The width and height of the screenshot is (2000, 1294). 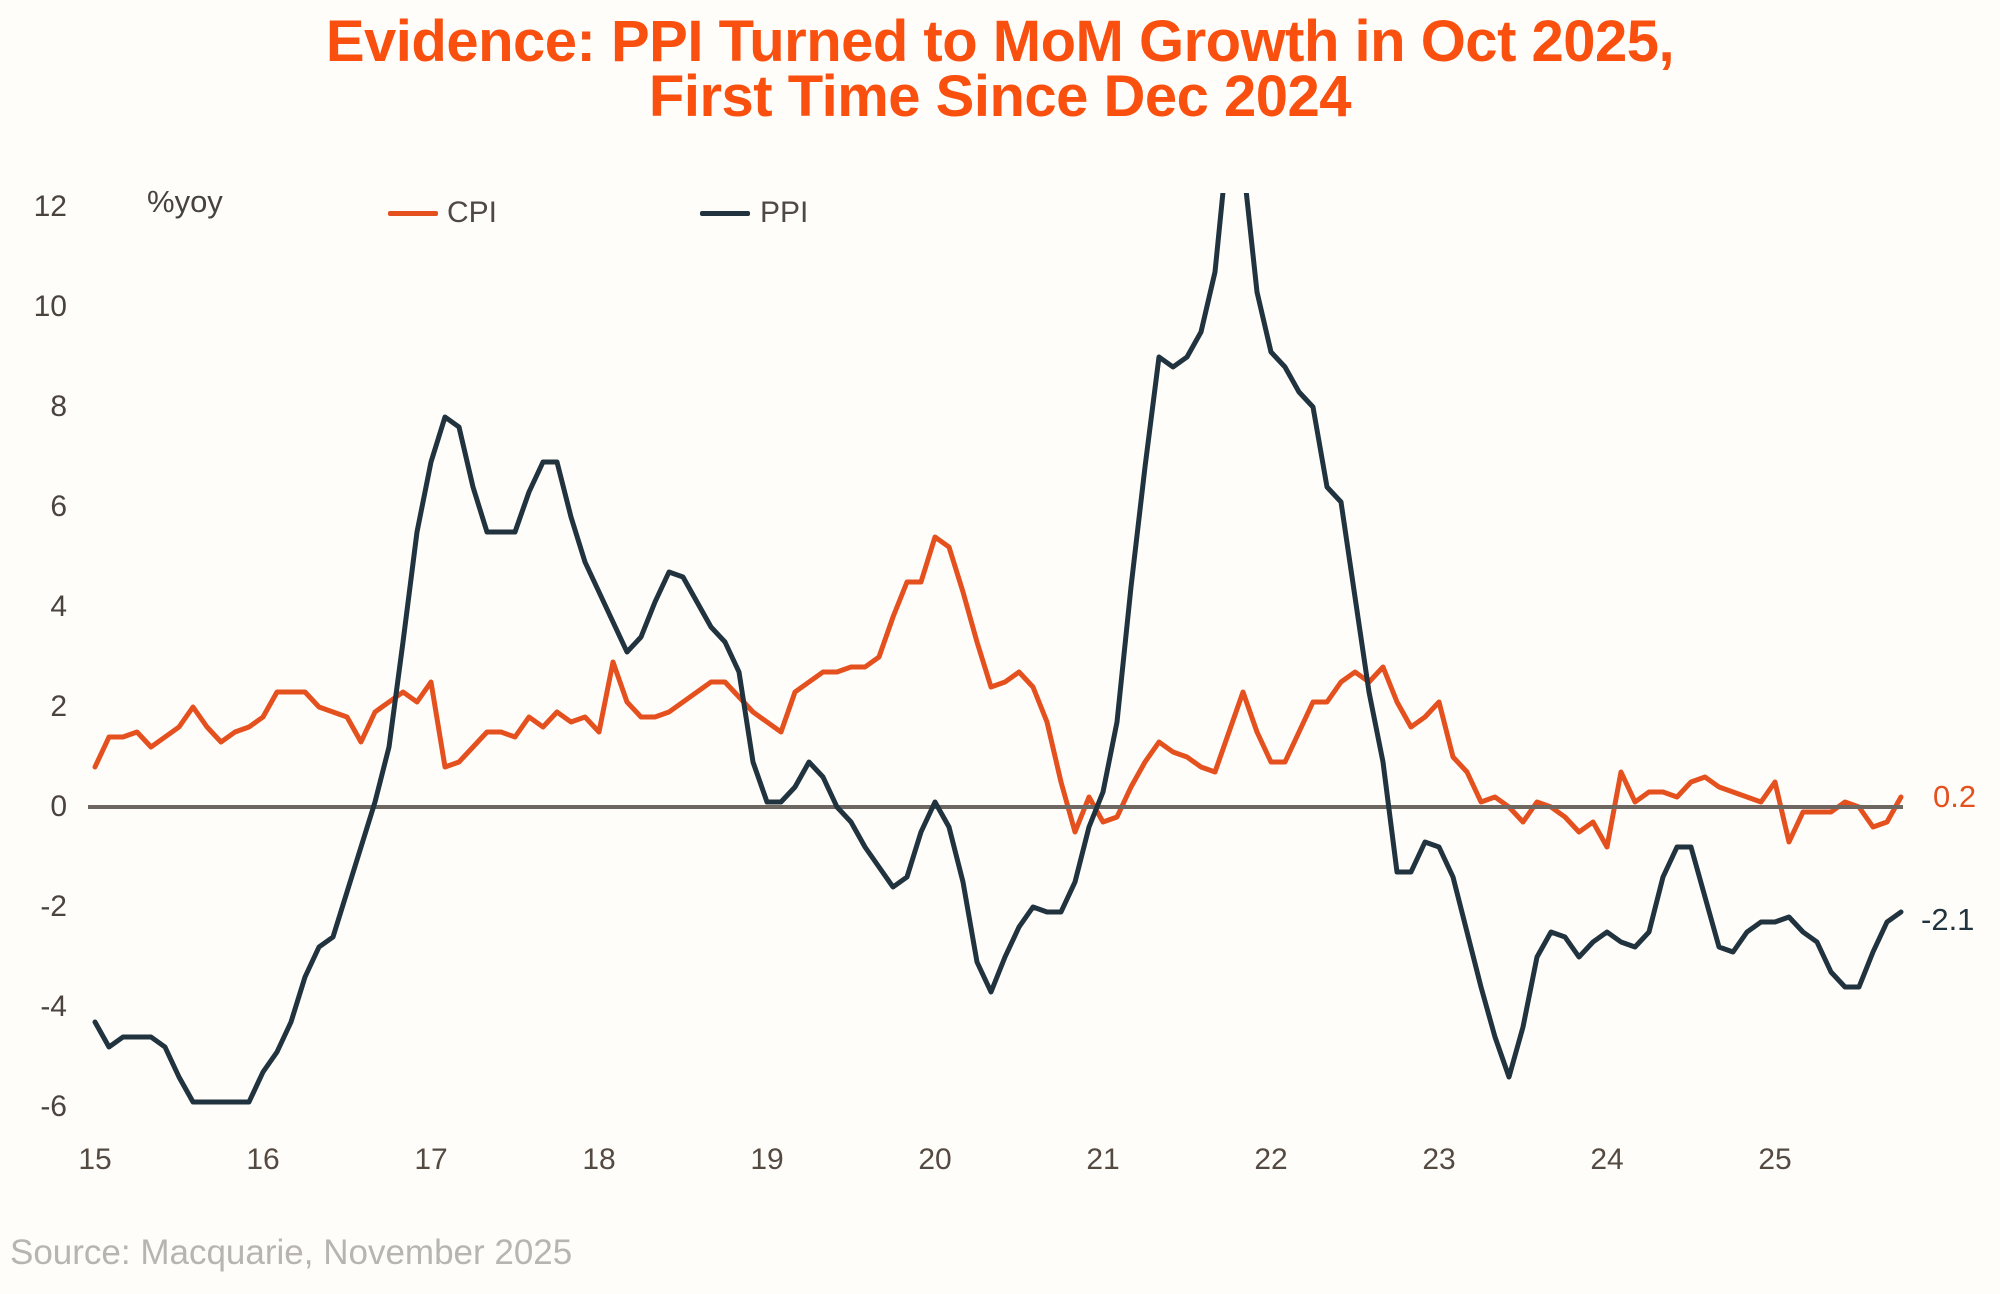 What do you see at coordinates (185, 201) in the screenshot?
I see `y-axis-unit-label: %yoy` at bounding box center [185, 201].